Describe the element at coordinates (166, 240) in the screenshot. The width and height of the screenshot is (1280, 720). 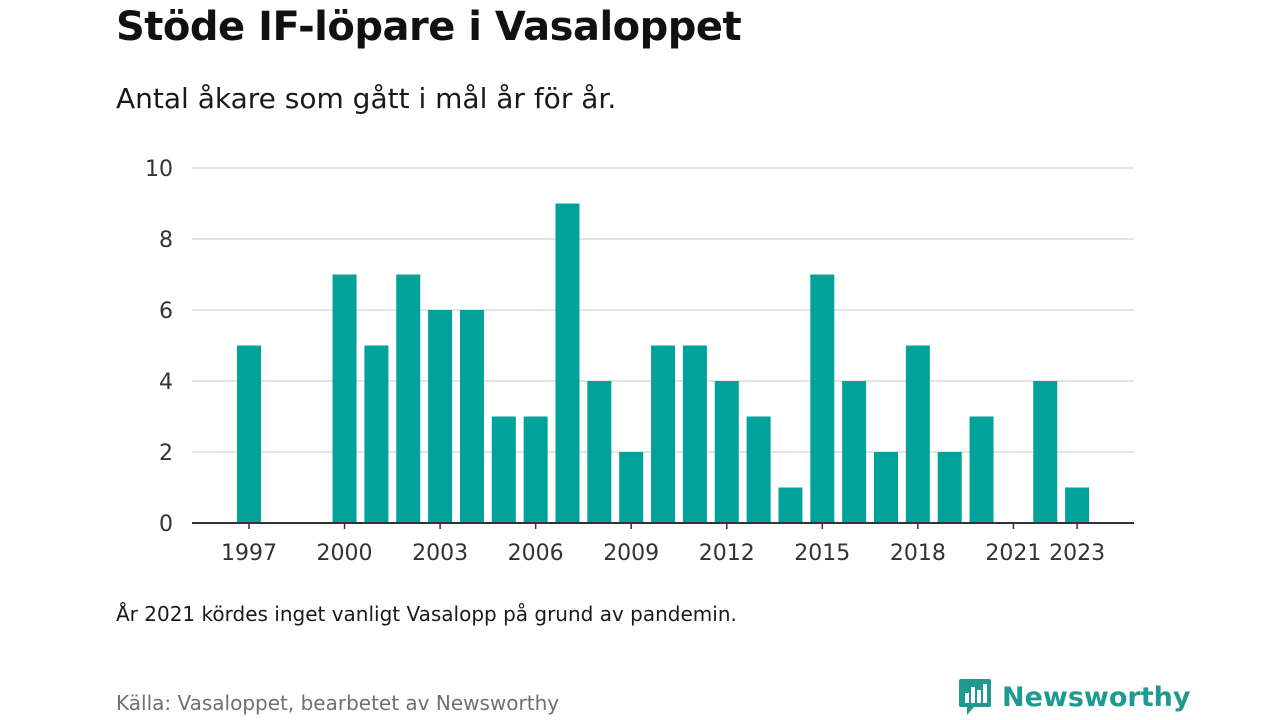
I see `y-tick-label: 8` at that location.